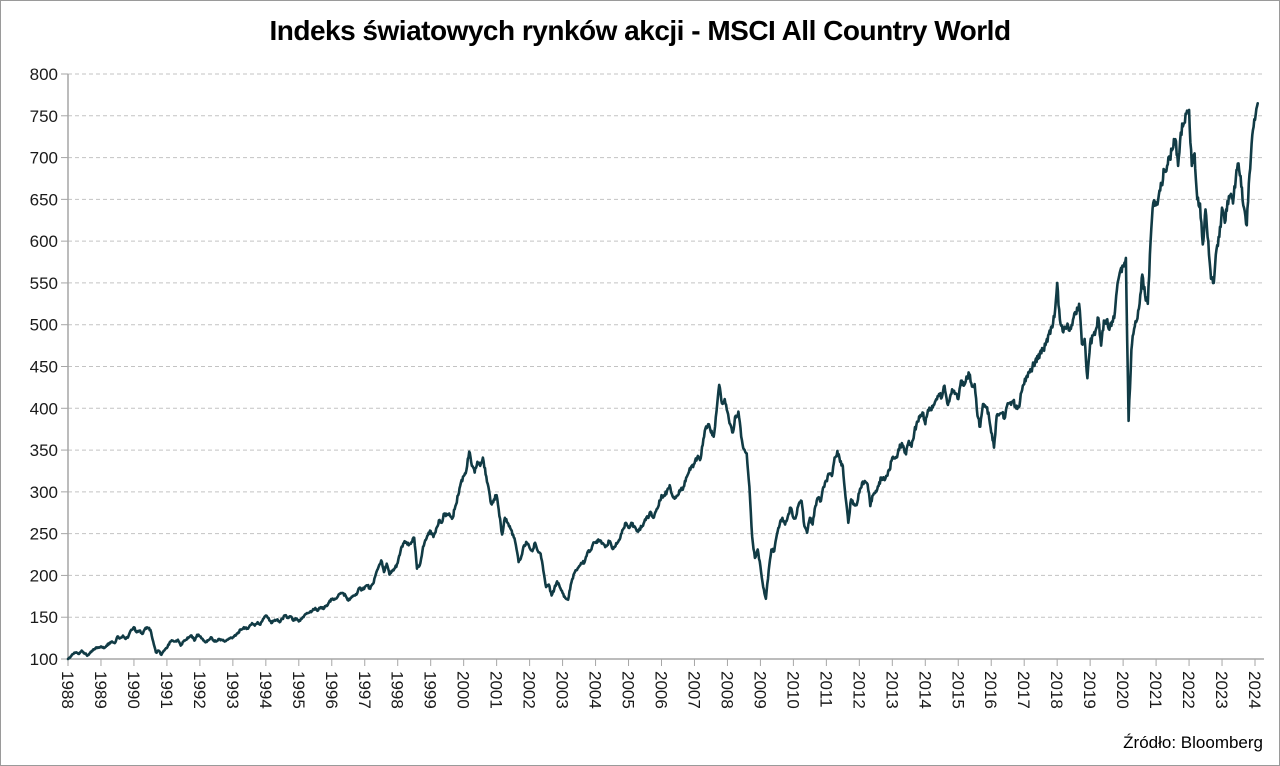  Describe the element at coordinates (990, 690) in the screenshot. I see `x-tick-label: 2016` at that location.